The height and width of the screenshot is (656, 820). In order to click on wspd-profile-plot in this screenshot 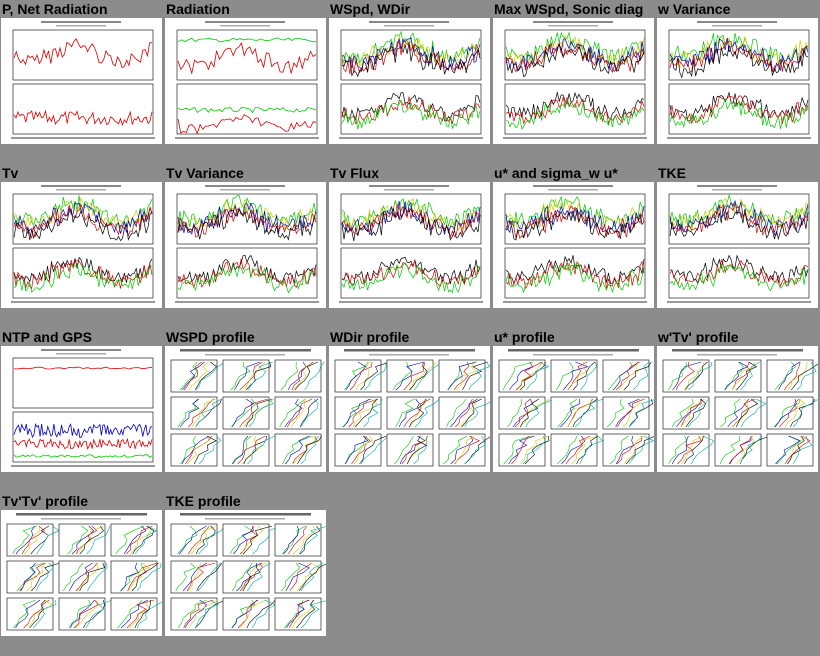, I will do `click(247, 408)`.